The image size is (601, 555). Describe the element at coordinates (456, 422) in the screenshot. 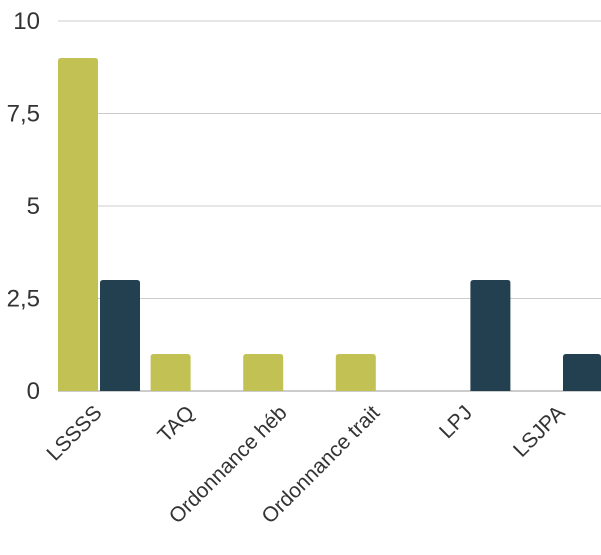

I see `x-category-label: LPJ` at that location.